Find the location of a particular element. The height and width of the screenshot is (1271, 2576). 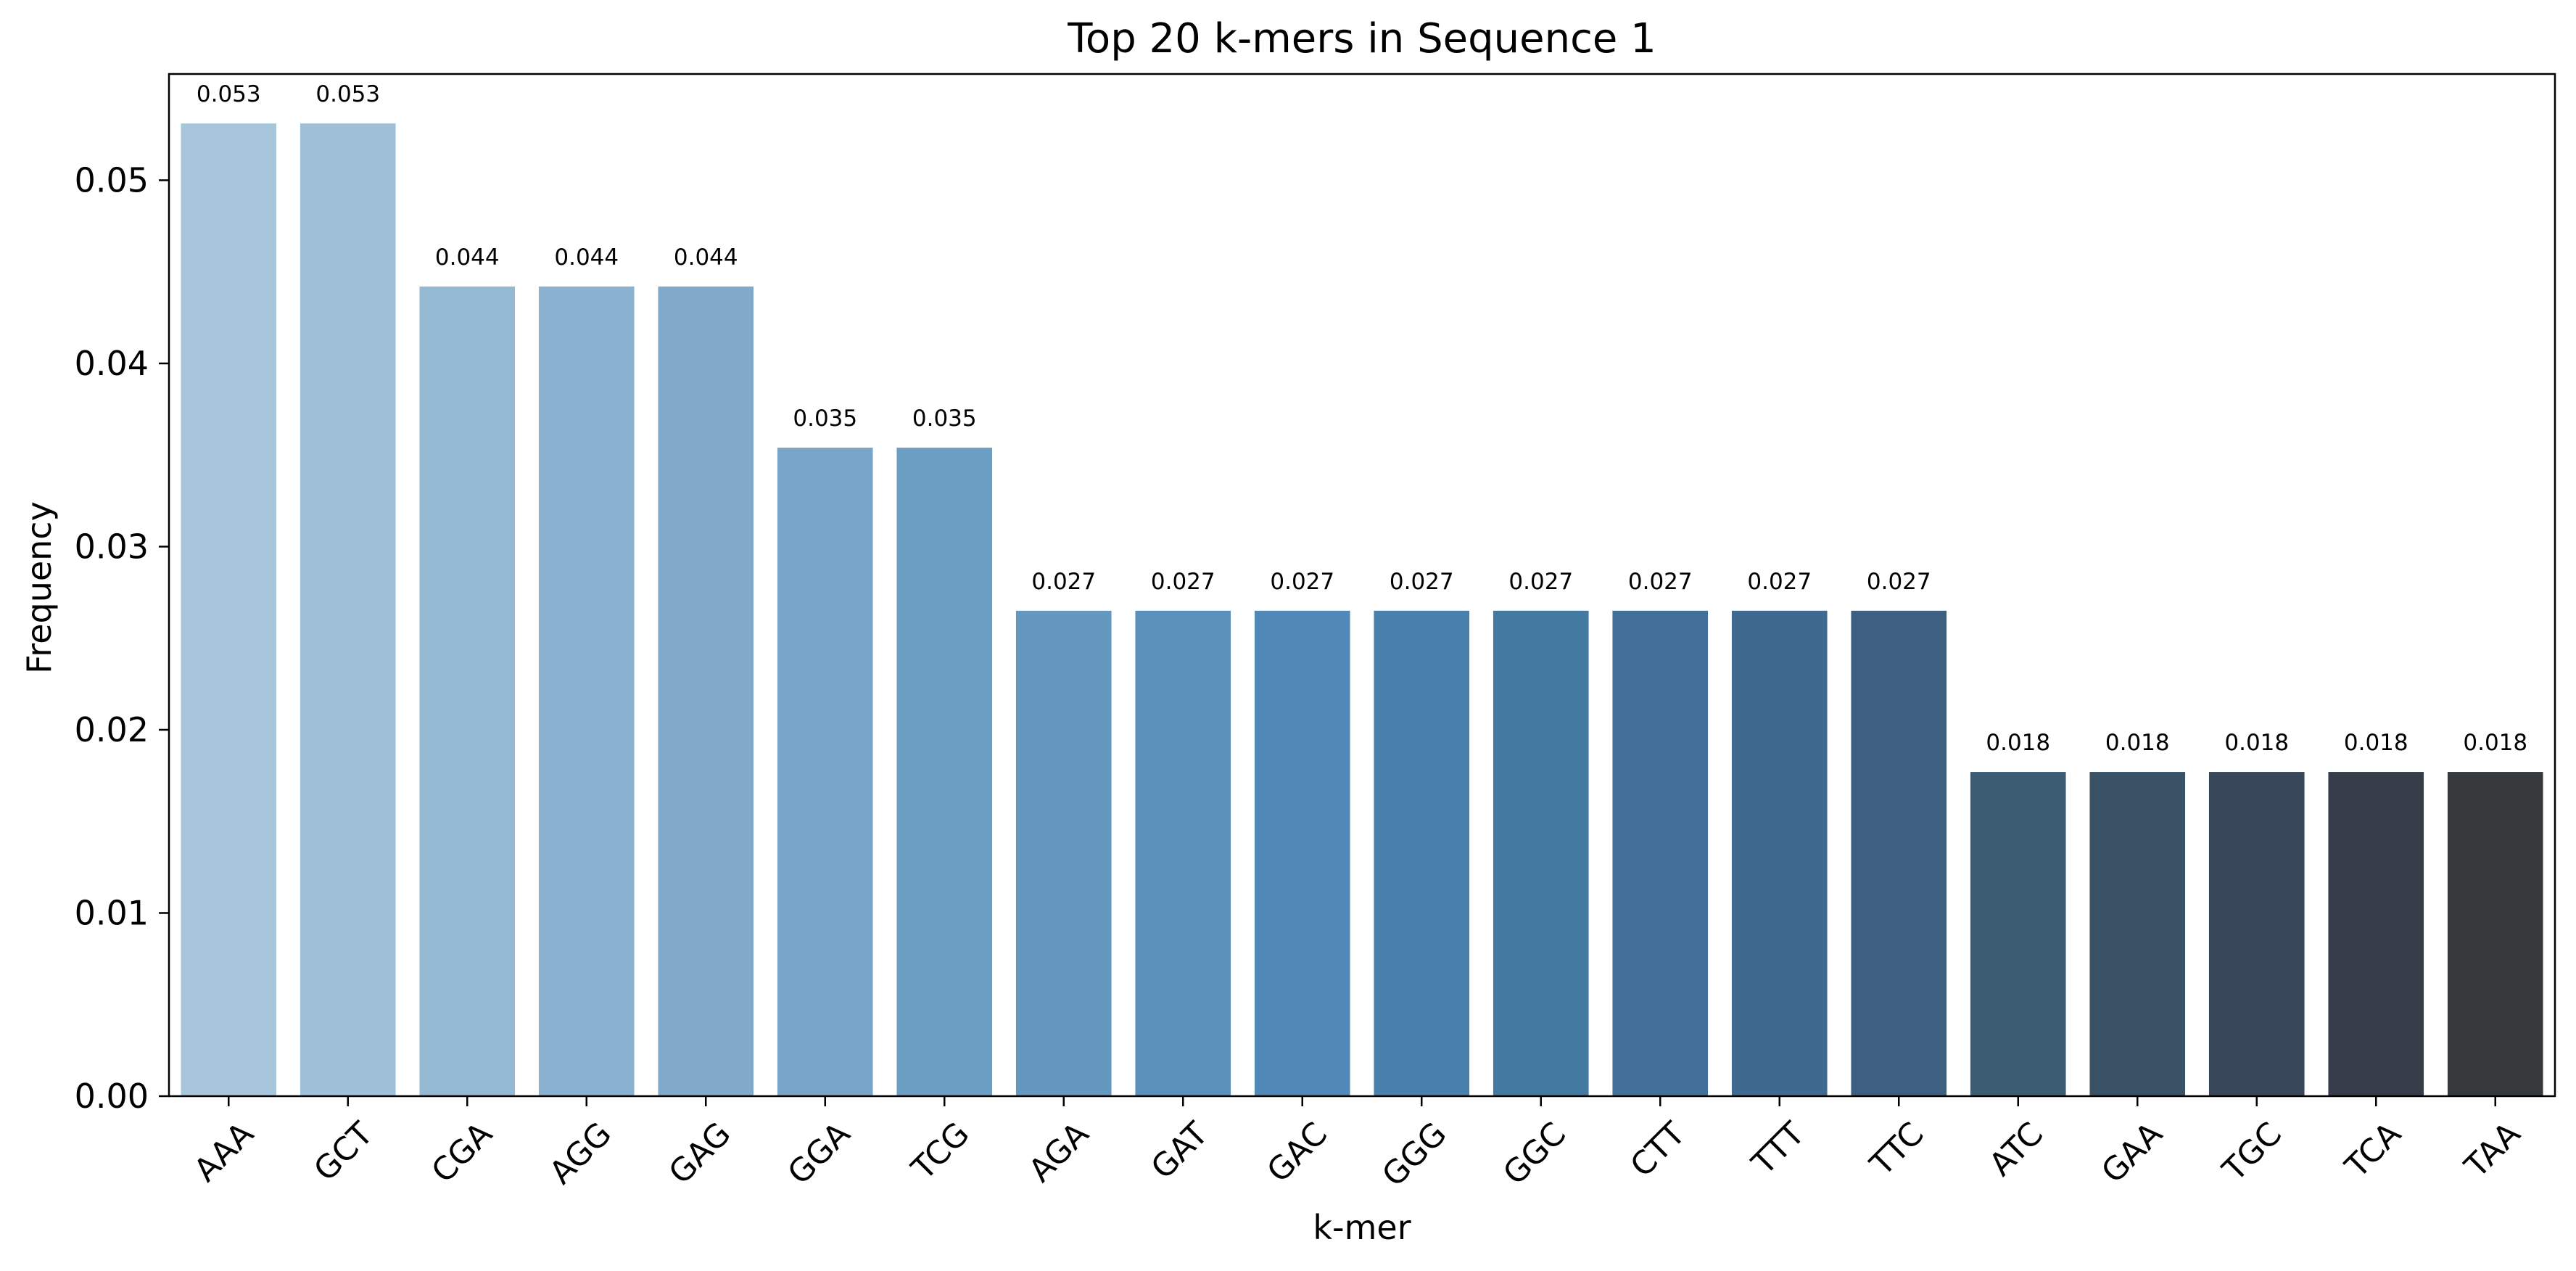

bar-gat is located at coordinates (1183, 853).